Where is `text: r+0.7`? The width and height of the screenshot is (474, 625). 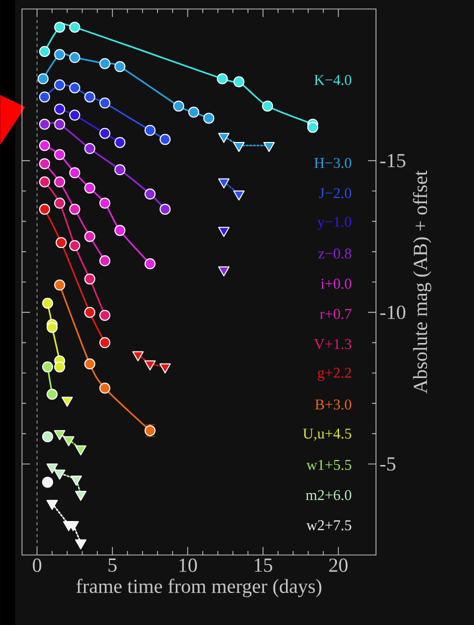
text: r+0.7 is located at coordinates (336, 314).